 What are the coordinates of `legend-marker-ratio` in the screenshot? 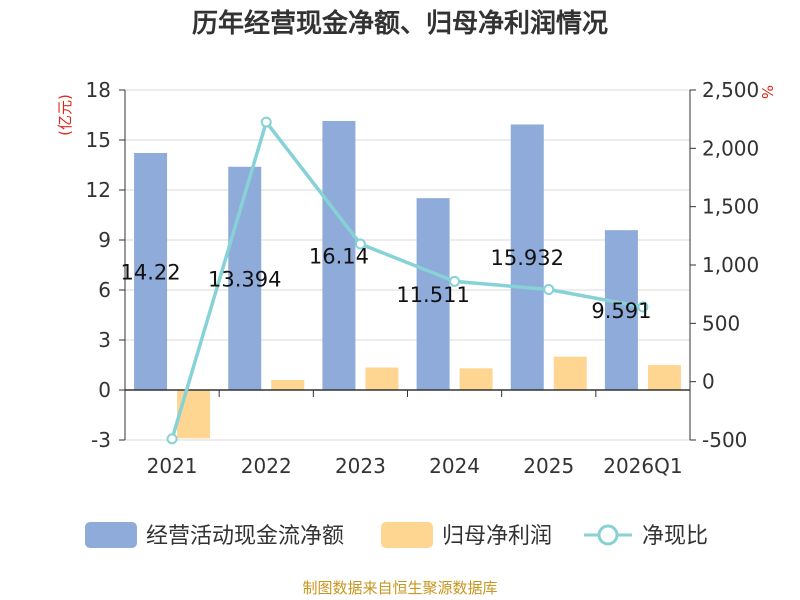 It's located at (608, 535).